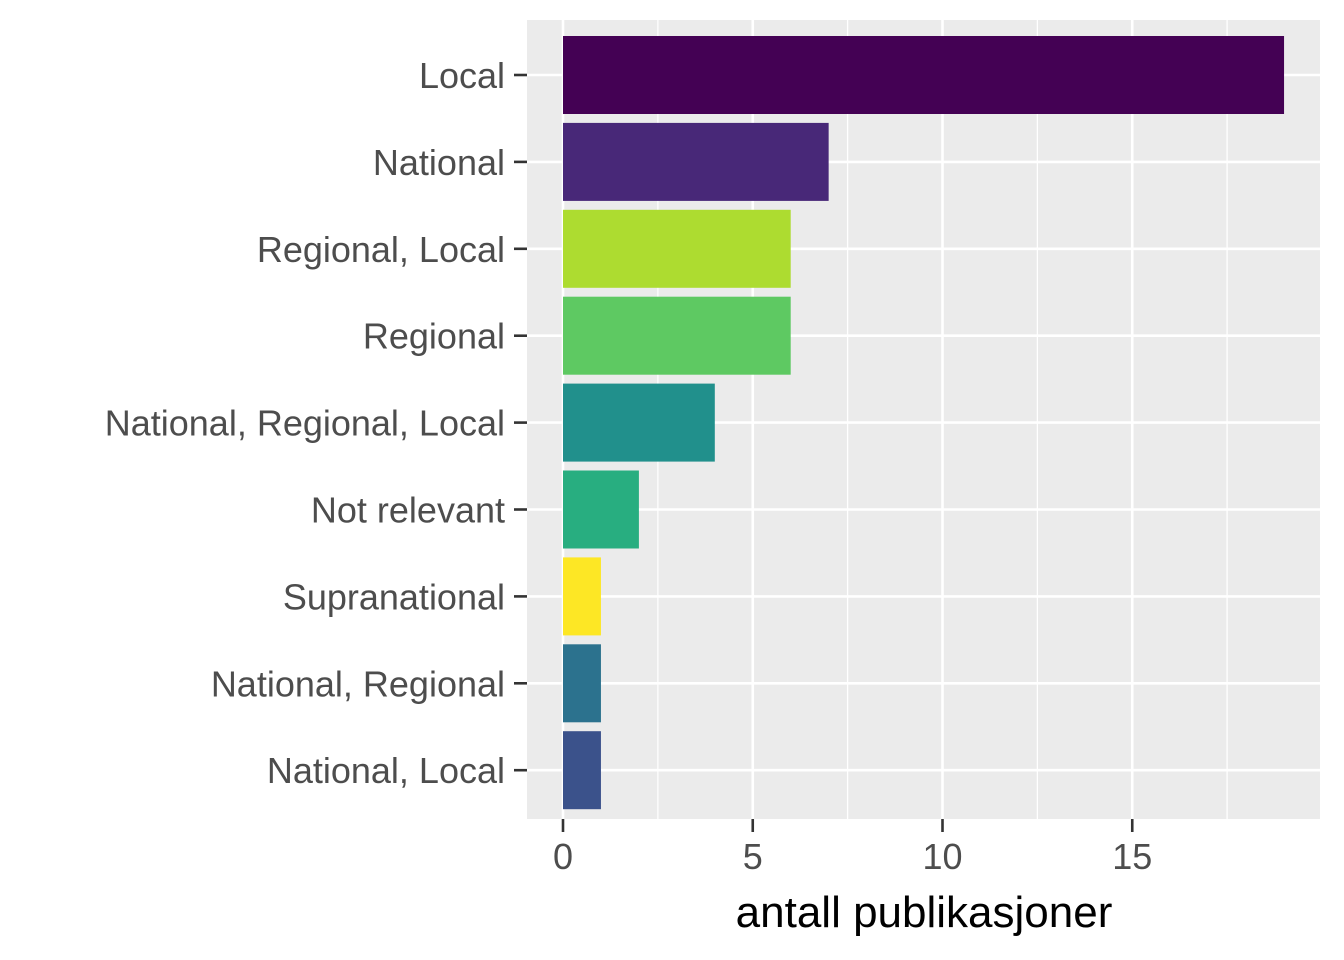 Image resolution: width=1344 pixels, height=960 pixels. I want to click on x-tick-label: 10, so click(942, 856).